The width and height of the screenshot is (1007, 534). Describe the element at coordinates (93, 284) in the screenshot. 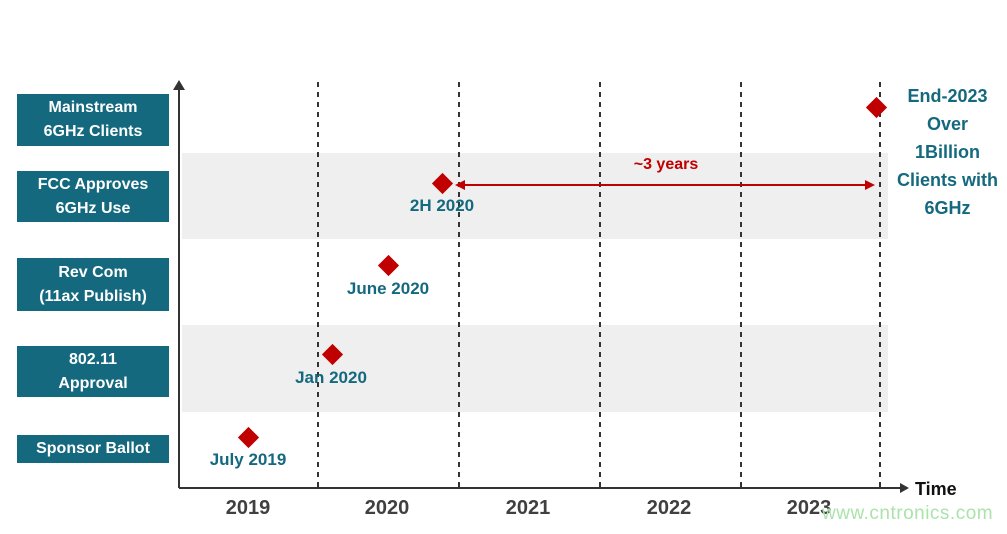

I see `row-label-rev-com-11ax-publish: Rev Com (11ax Publish)` at that location.